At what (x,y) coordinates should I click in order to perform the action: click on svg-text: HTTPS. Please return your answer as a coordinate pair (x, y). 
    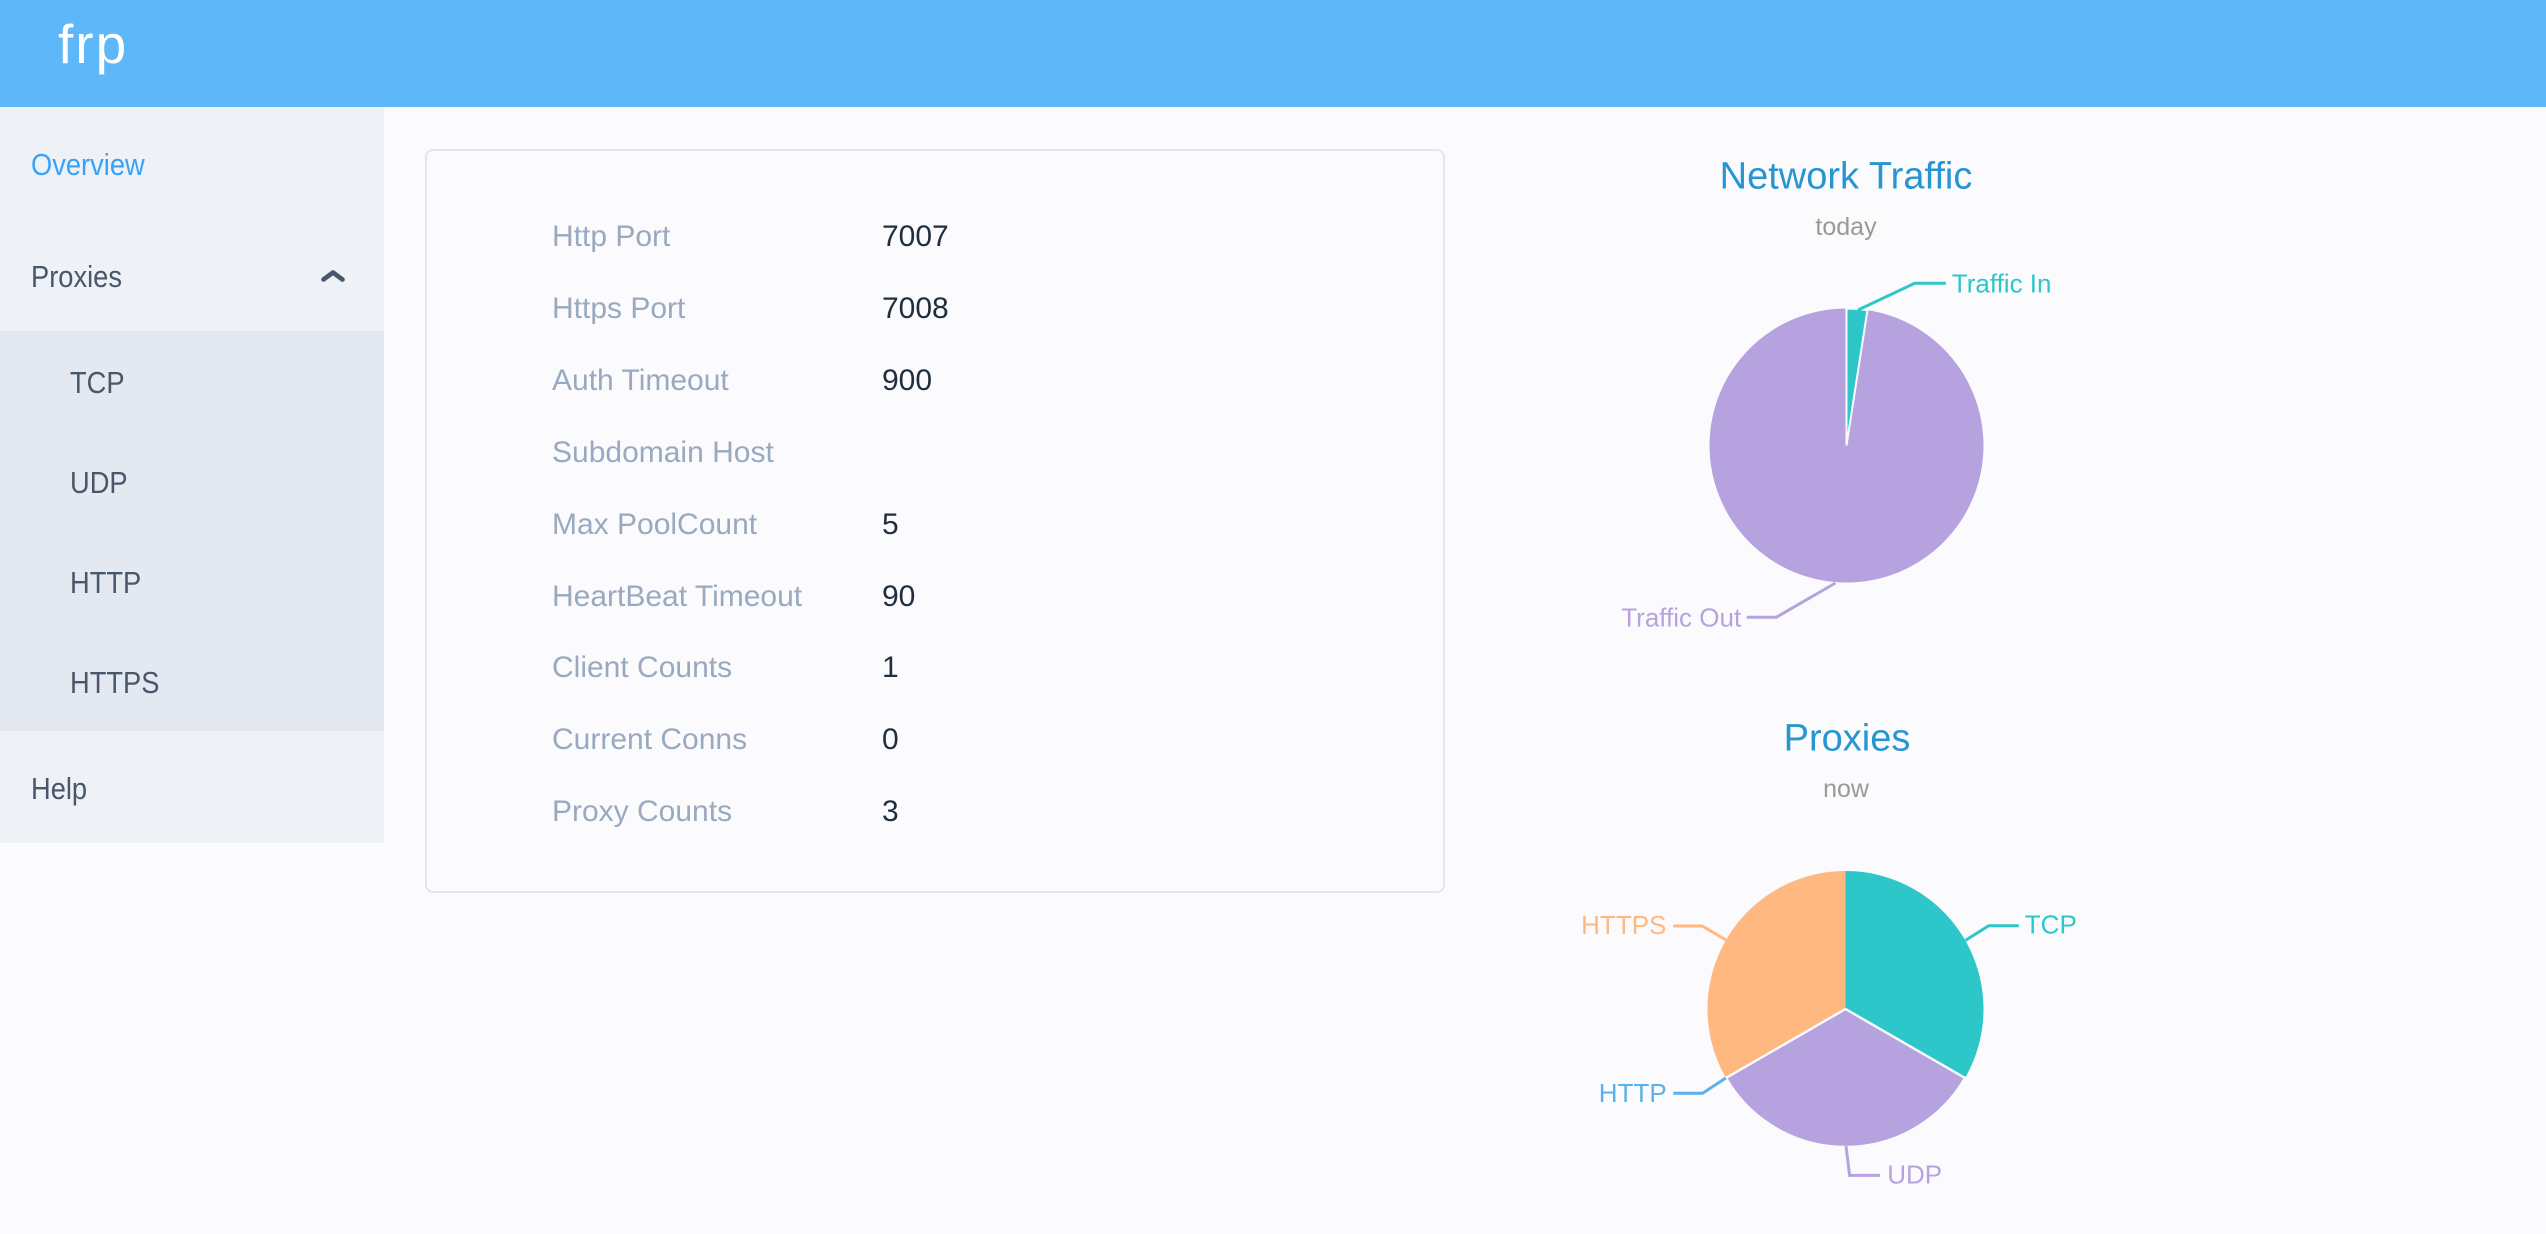
    Looking at the image, I should click on (1623, 925).